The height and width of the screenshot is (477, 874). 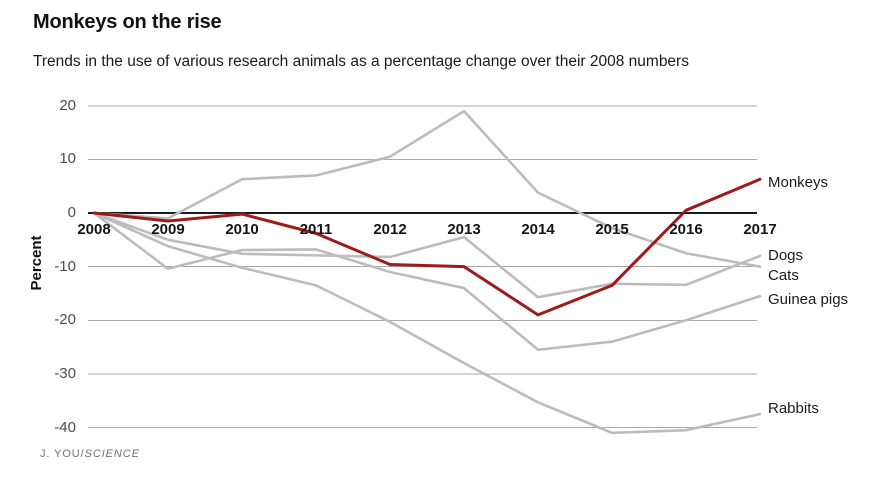 I want to click on y-tick-label: 20, so click(x=67, y=105).